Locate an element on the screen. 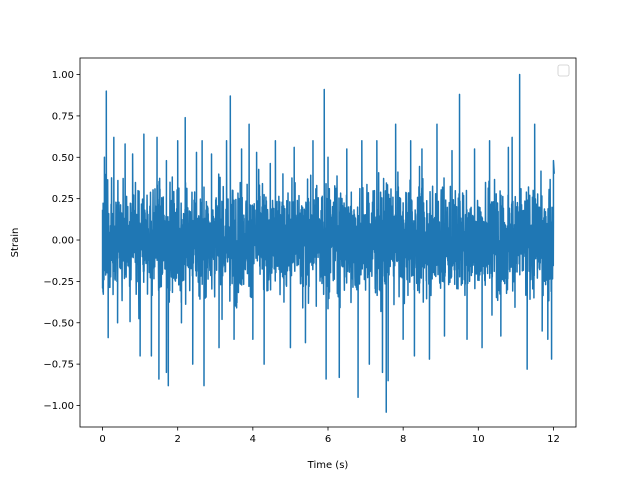  y-tick-label: 0.50 is located at coordinates (63, 158).